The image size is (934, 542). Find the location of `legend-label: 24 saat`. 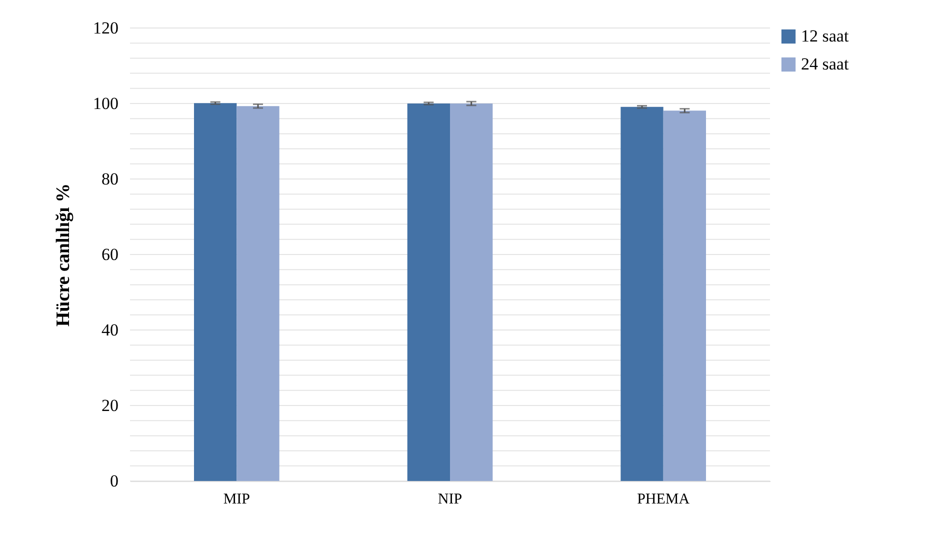

legend-label: 24 saat is located at coordinates (825, 64).